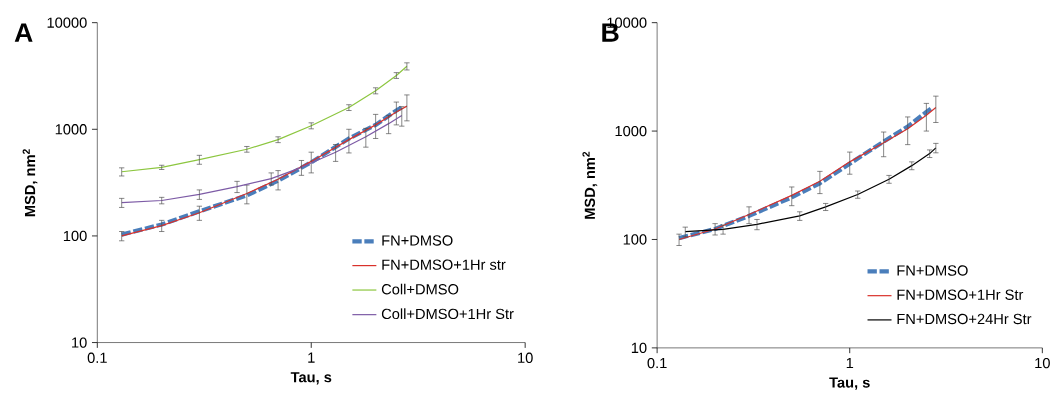 The width and height of the screenshot is (1057, 401). What do you see at coordinates (447, 314) in the screenshot?
I see `legend-label: Coll+DMSO+1Hr Str` at bounding box center [447, 314].